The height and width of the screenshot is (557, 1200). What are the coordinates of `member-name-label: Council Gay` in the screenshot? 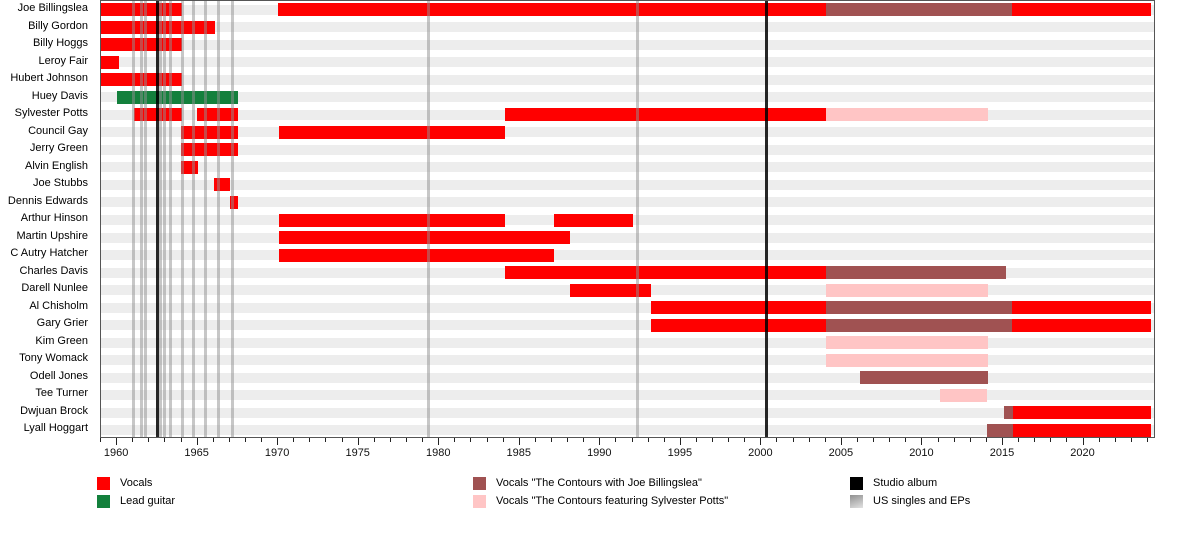 It's located at (58, 130).